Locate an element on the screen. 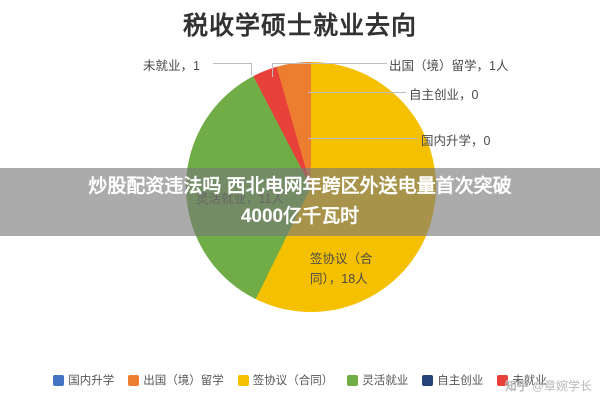  watermark-text: 炒股配资违法吗 西北电网年跨区外送电量首次突破 4000亿千瓦时 is located at coordinates (300, 202).